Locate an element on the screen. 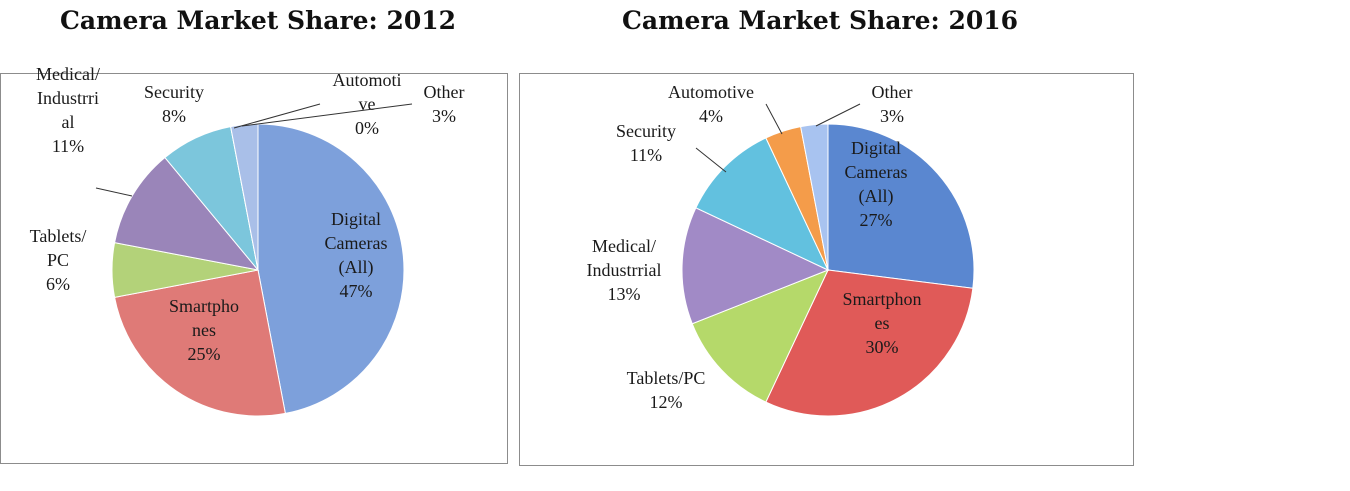 The height and width of the screenshot is (491, 1350). slice-label: Medical/Industrri al 11% is located at coordinates (68, 110).